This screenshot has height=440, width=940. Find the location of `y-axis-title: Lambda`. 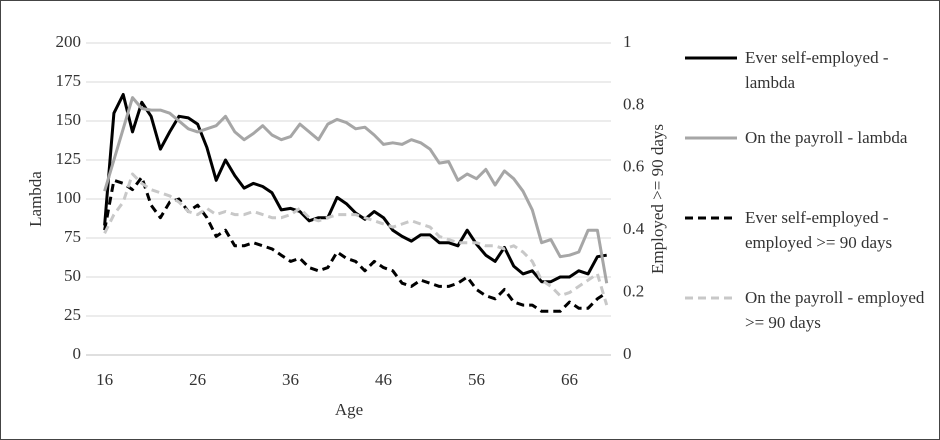

y-axis-title: Lambda is located at coordinates (35, 199).